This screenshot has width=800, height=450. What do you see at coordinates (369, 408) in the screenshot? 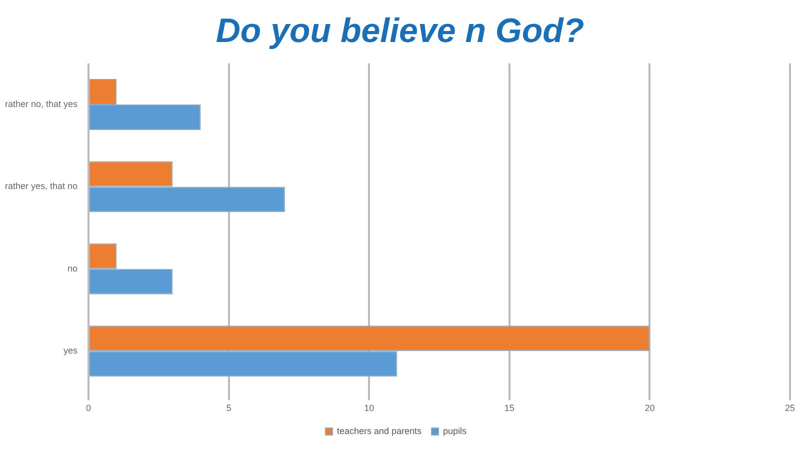
I see `x-tick-label: 10` at bounding box center [369, 408].